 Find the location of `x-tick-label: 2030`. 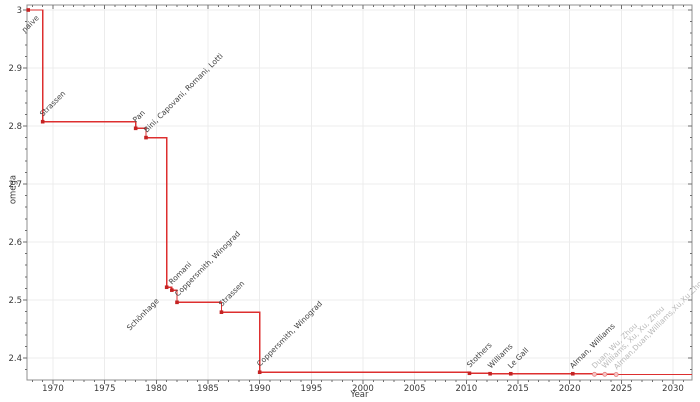

x-tick-label: 2030 is located at coordinates (673, 389).